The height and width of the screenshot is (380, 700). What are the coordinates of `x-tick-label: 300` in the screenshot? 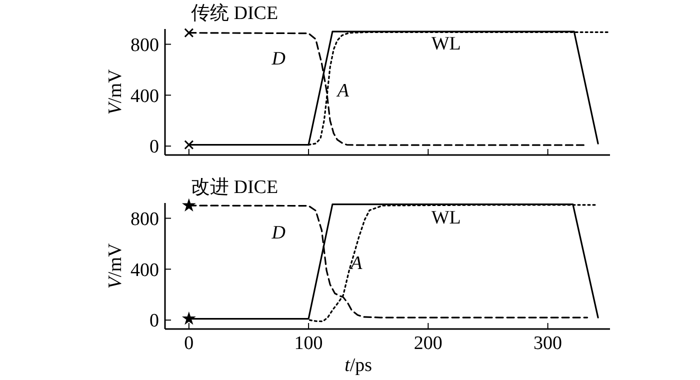 It's located at (548, 343).